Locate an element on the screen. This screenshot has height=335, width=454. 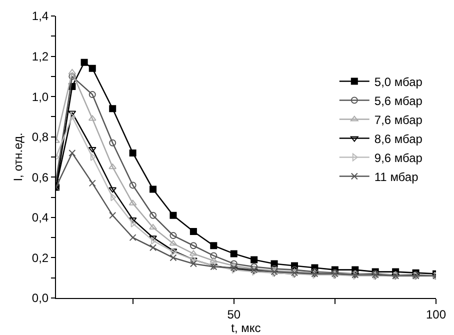
y-tick-label: 0,4 is located at coordinates (40, 217).